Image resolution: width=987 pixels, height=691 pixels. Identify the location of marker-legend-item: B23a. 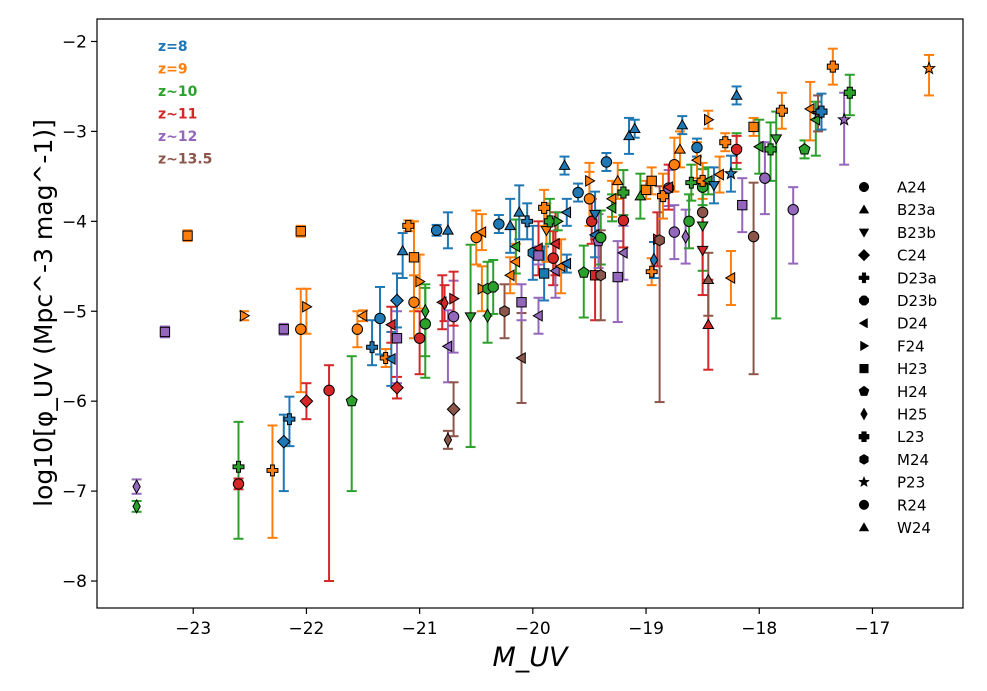
(897, 210).